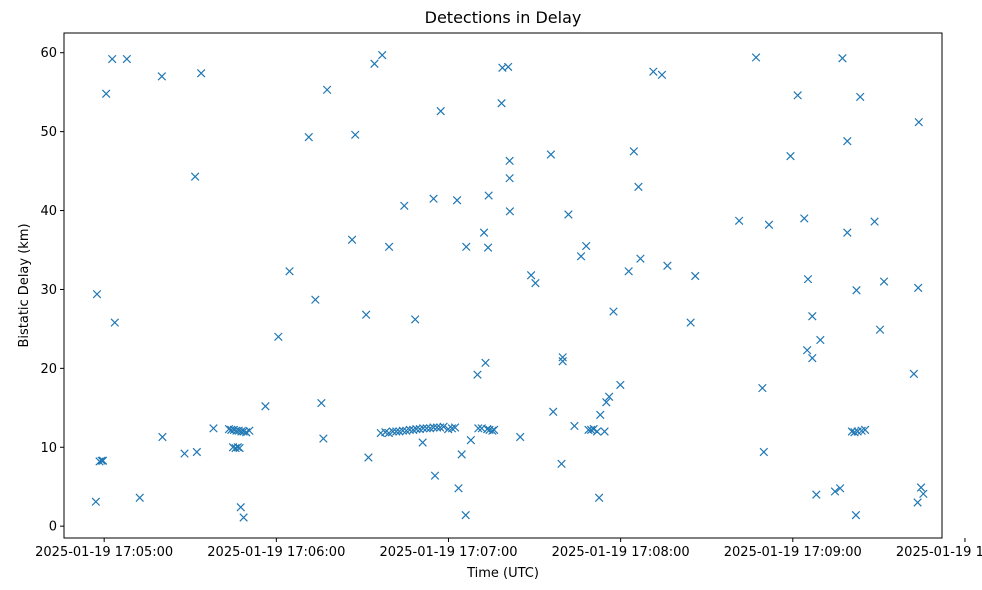 The image size is (982, 590). I want to click on y-tick-label: 30, so click(48, 290).